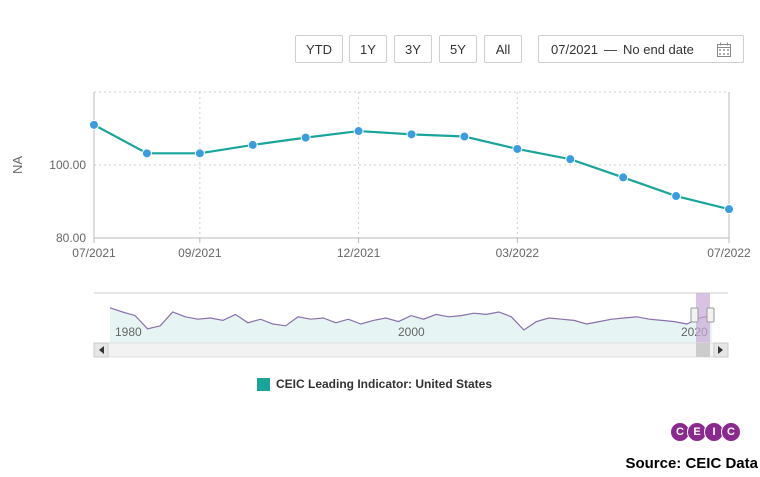 The width and height of the screenshot is (760, 477). What do you see at coordinates (710, 315) in the screenshot?
I see `navigator-handle-right` at bounding box center [710, 315].